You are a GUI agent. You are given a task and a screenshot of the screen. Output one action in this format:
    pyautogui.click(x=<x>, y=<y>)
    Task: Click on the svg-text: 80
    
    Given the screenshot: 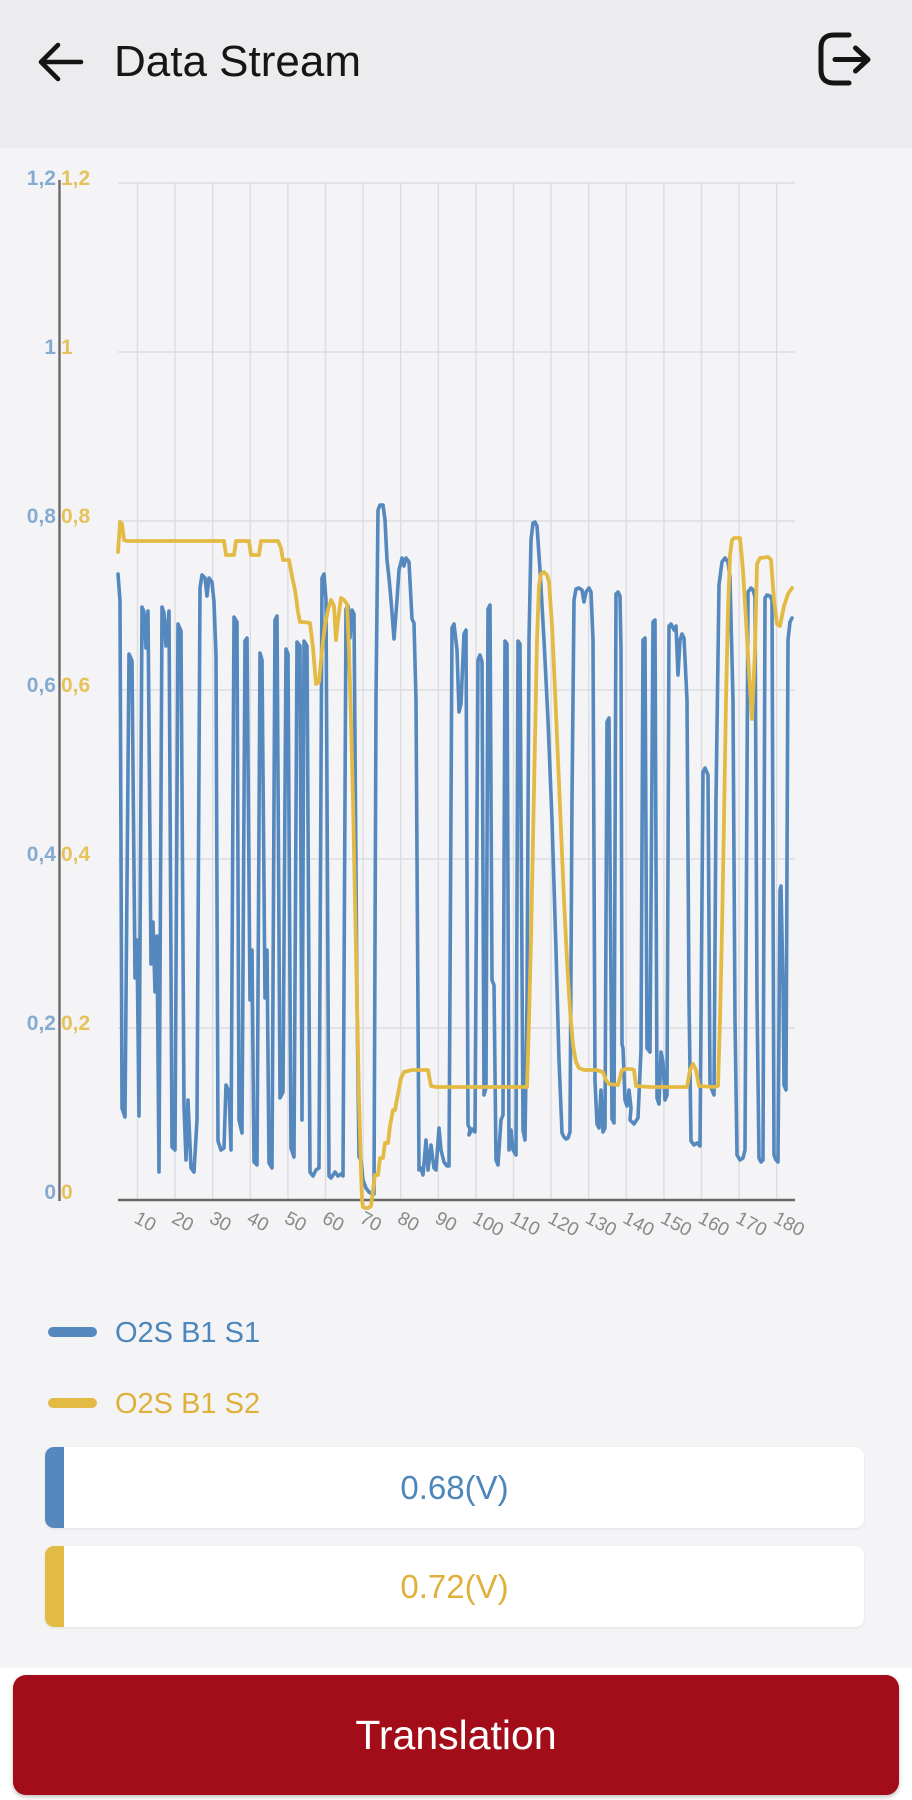 What is the action you would take?
    pyautogui.click(x=408, y=1222)
    